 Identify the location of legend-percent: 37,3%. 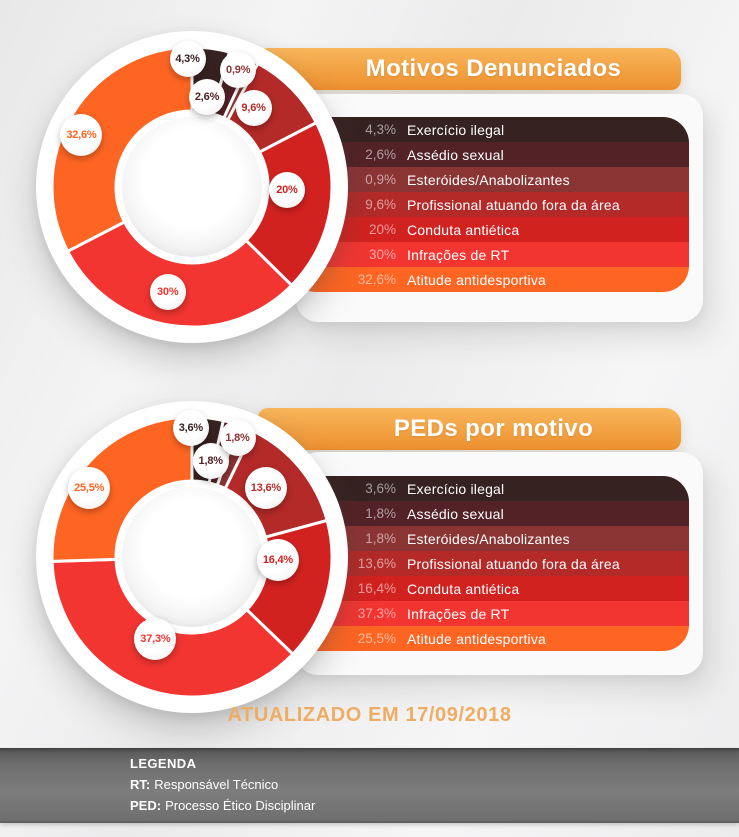
(376, 613).